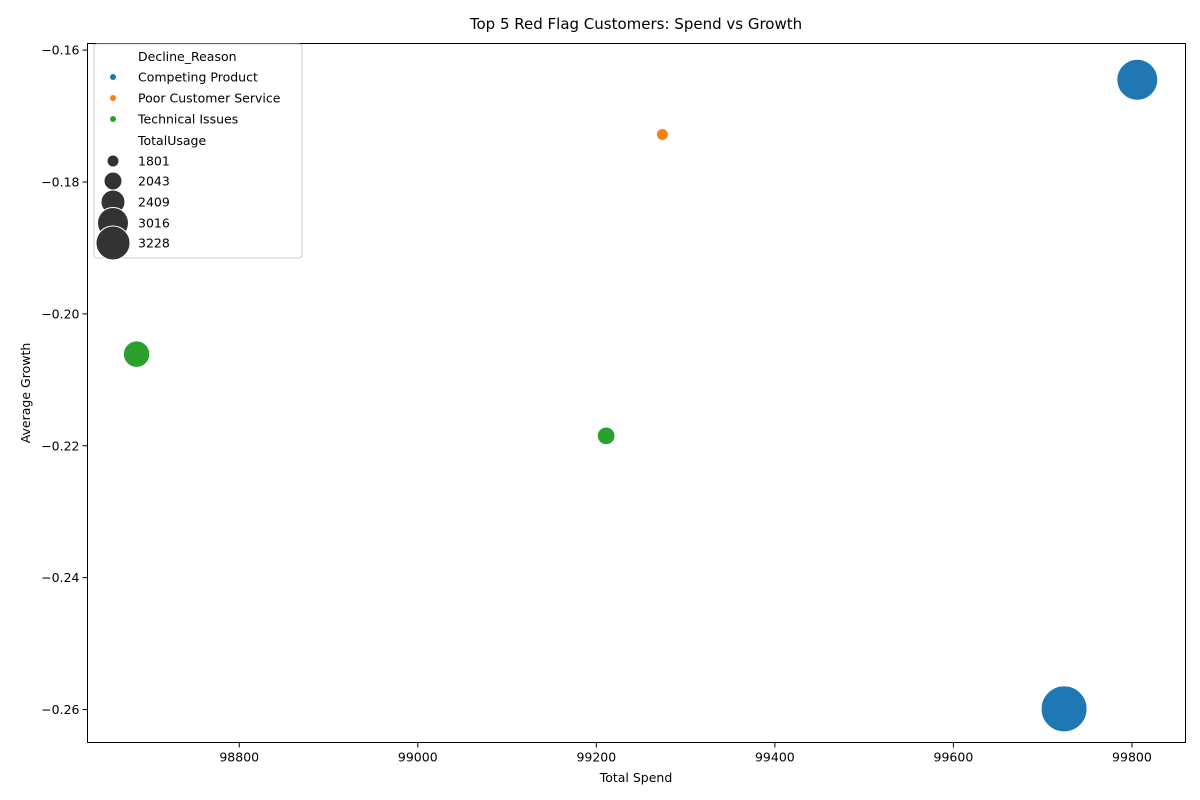 The image size is (1200, 800). Describe the element at coordinates (775, 757) in the screenshot. I see `x-tick-label: 99400` at that location.